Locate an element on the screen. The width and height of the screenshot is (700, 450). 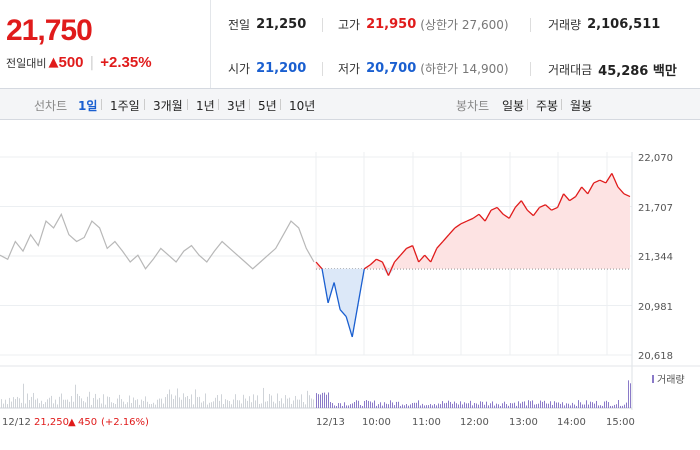
tab-3year: 3년 is located at coordinates (236, 106).